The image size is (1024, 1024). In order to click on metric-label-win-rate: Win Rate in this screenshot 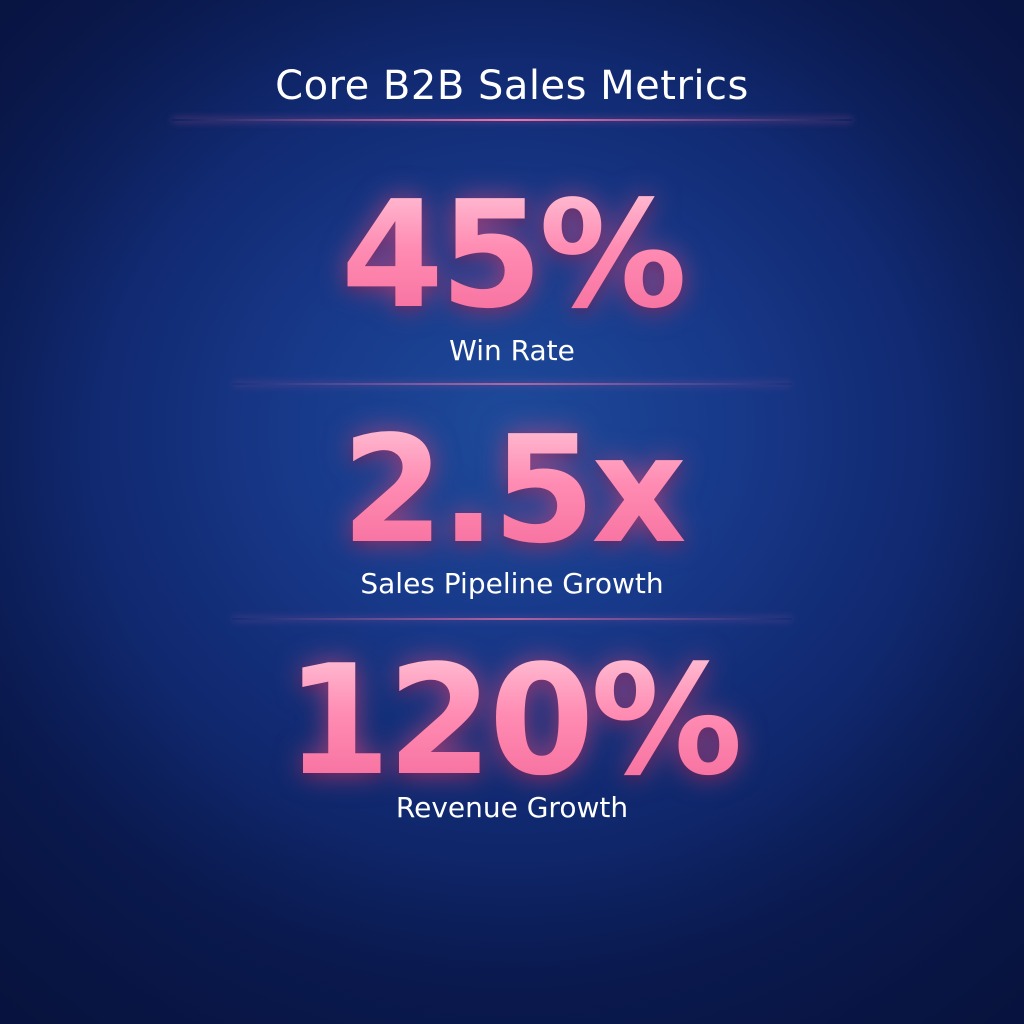, I will do `click(512, 350)`.